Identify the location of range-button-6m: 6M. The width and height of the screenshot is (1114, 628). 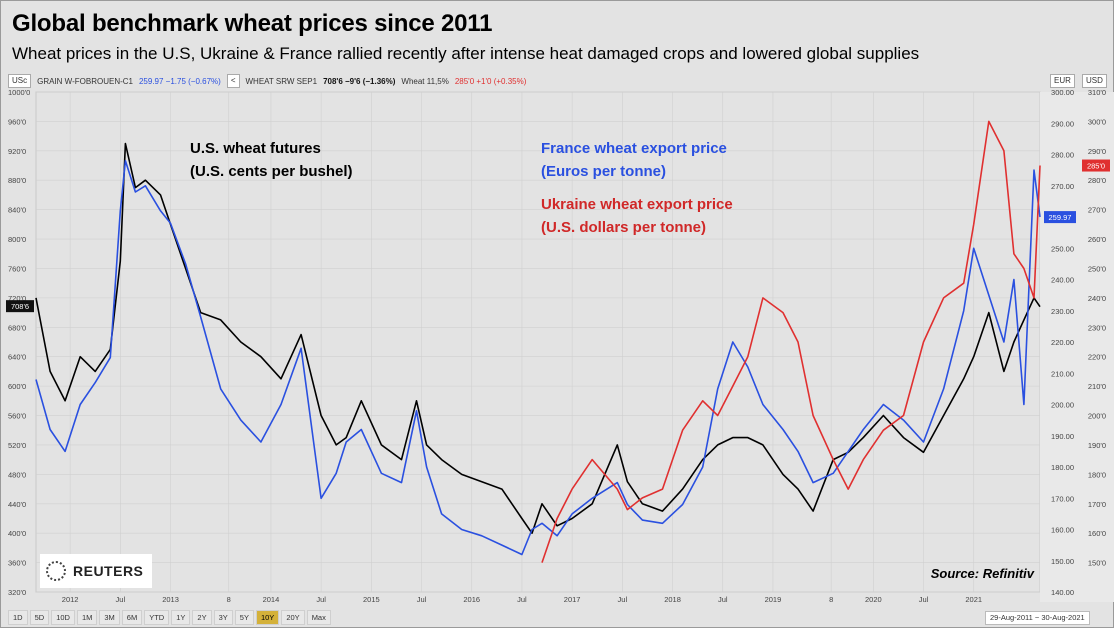
(132, 617).